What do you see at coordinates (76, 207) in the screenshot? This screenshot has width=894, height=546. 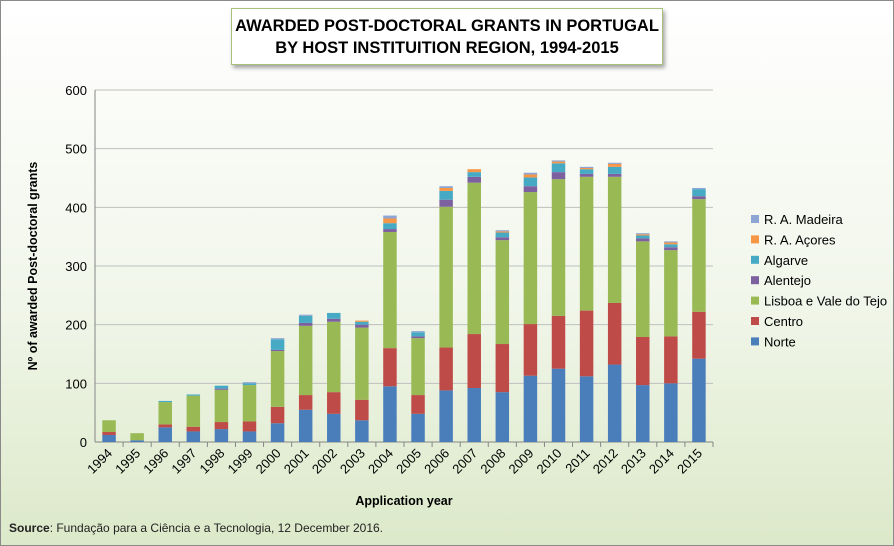 I see `y-tick-label: 400` at bounding box center [76, 207].